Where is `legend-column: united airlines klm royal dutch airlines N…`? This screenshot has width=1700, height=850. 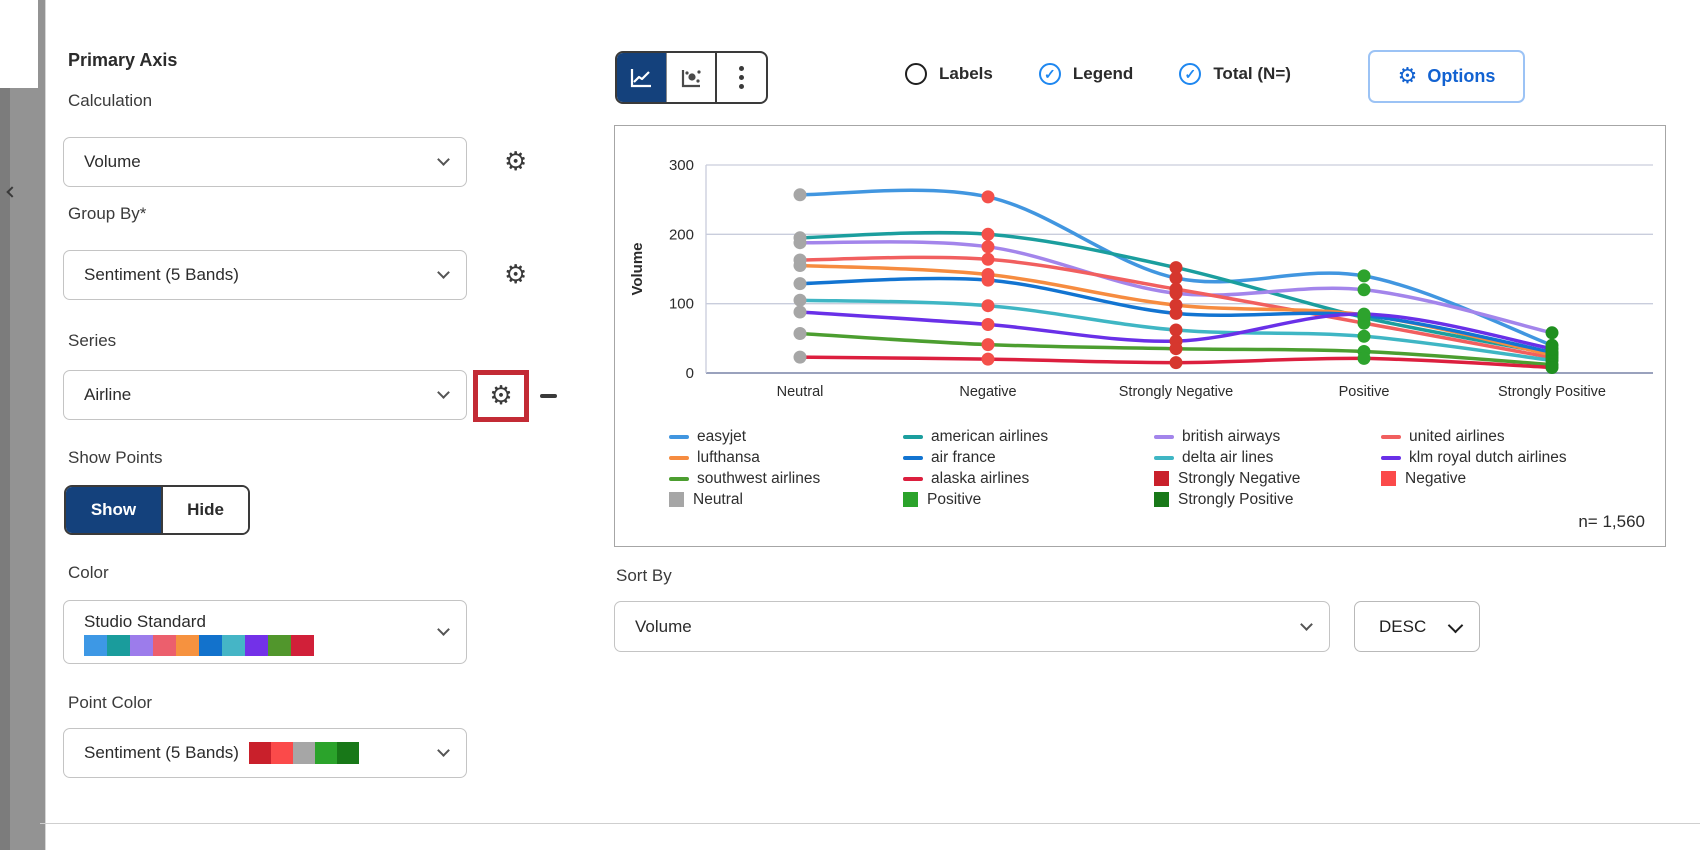
legend-column: united airlines klm royal dutch airlines N… is located at coordinates (1474, 457).